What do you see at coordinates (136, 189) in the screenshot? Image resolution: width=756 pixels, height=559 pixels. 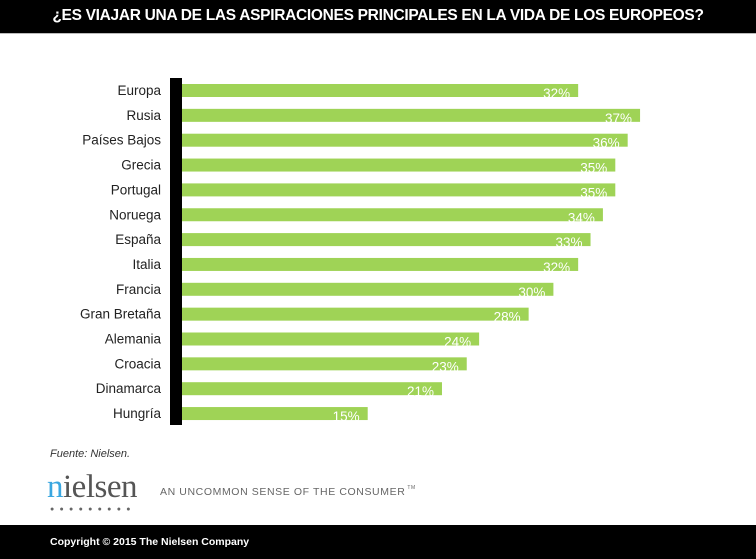 I see `category-label: Portugal` at bounding box center [136, 189].